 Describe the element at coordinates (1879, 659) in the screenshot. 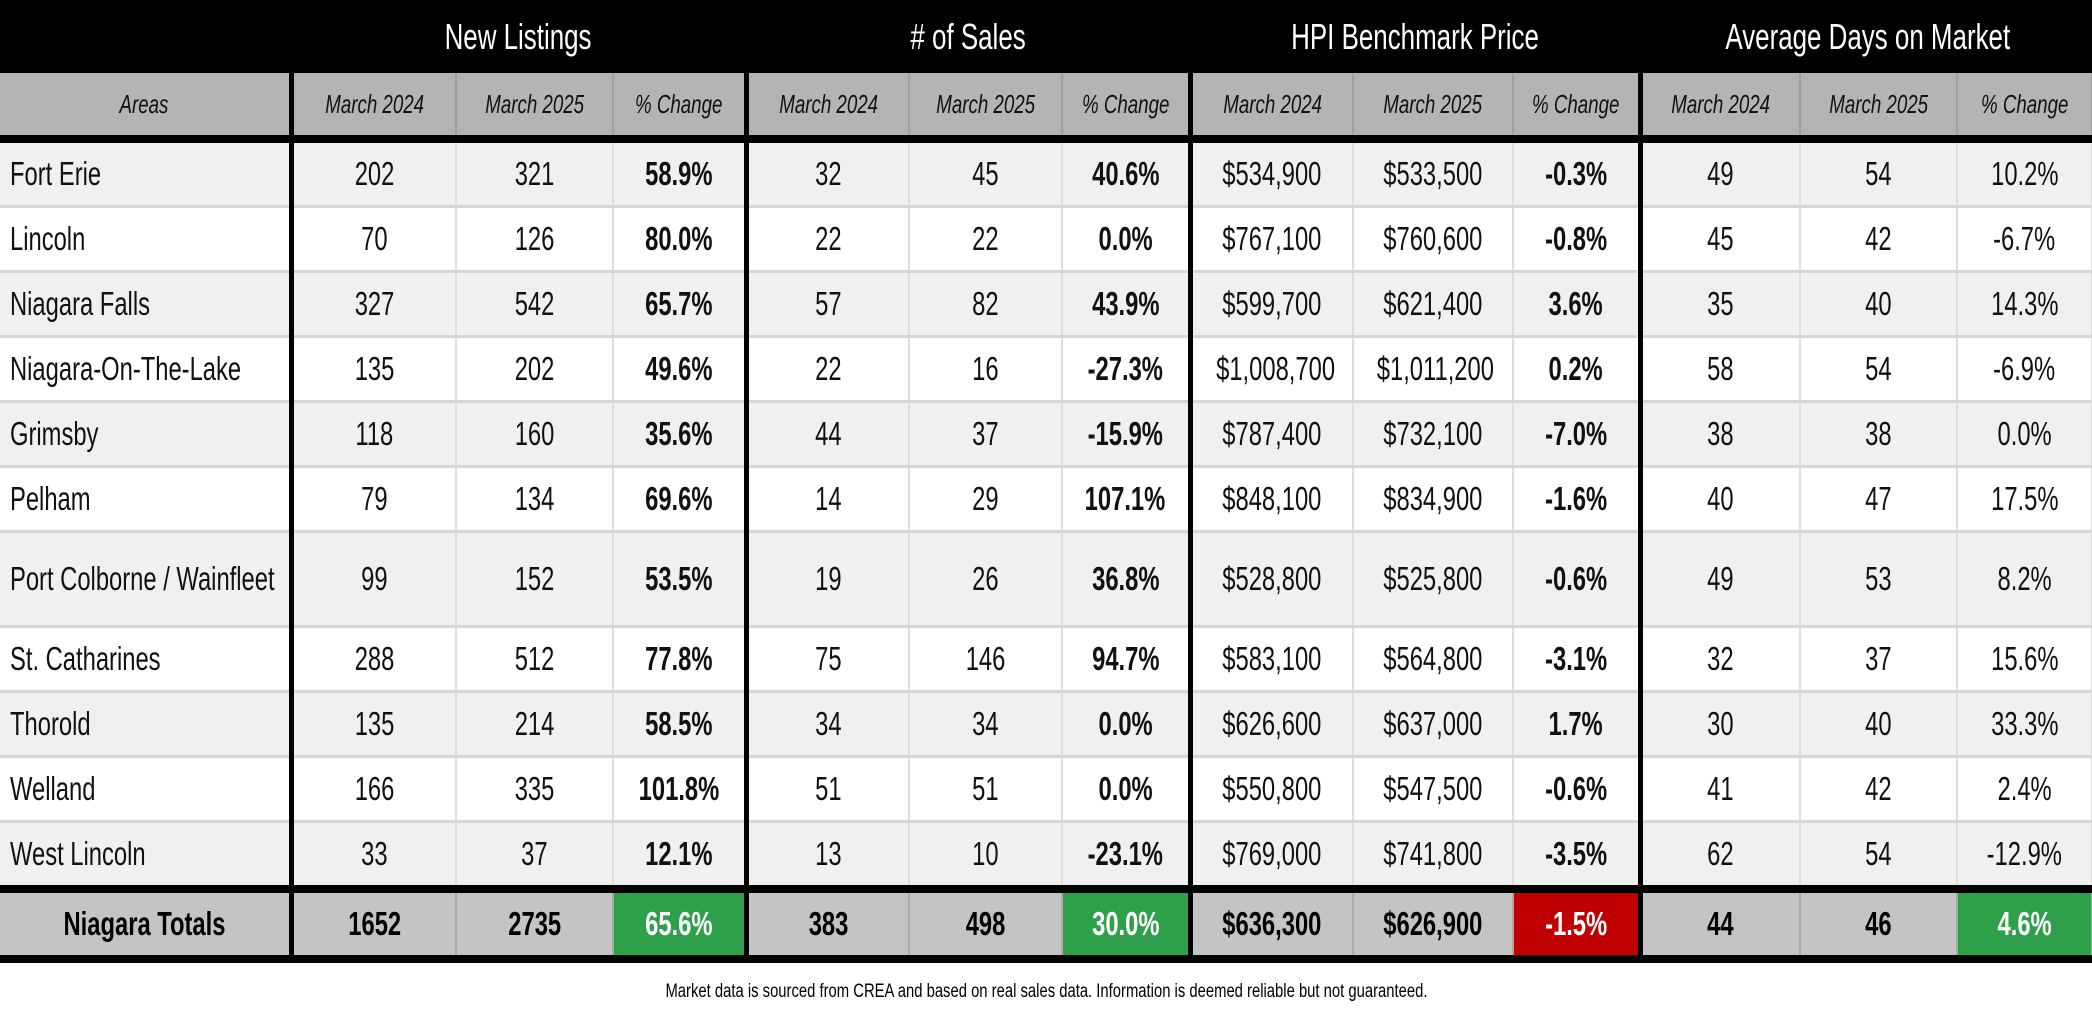

I see `value-cell: 37` at that location.